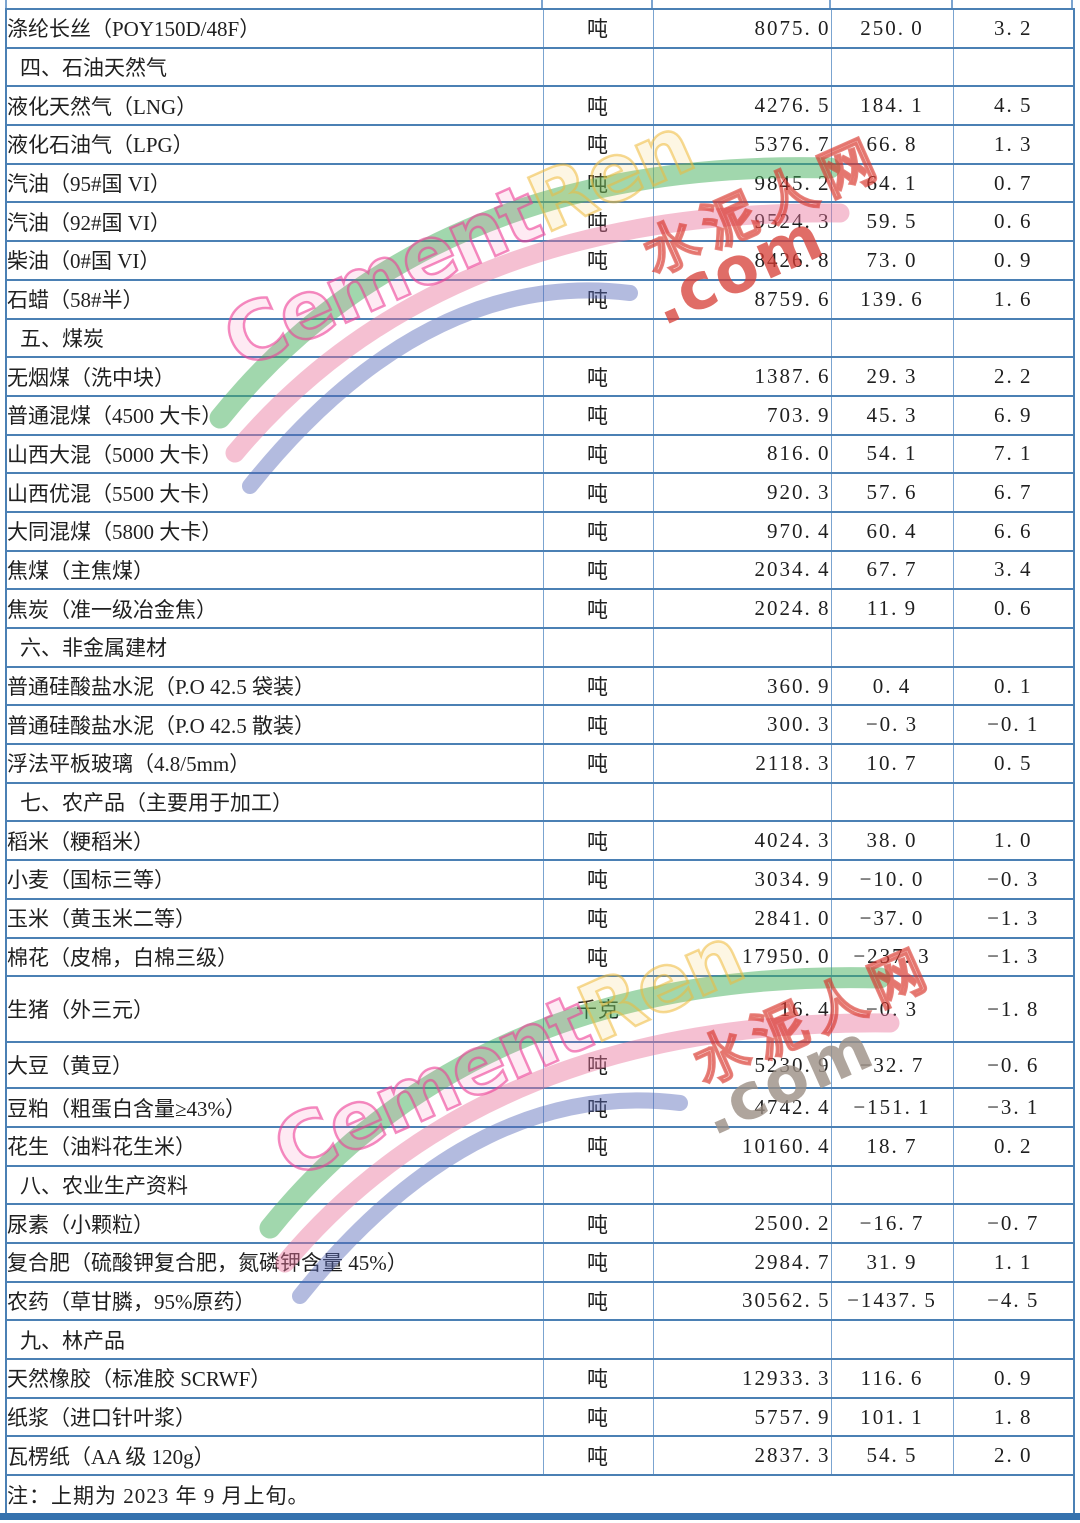 This screenshot has height=1523, width=1080. Describe the element at coordinates (1013, 1301) in the screenshot. I see `pct-change-cell: −4. 5` at that location.